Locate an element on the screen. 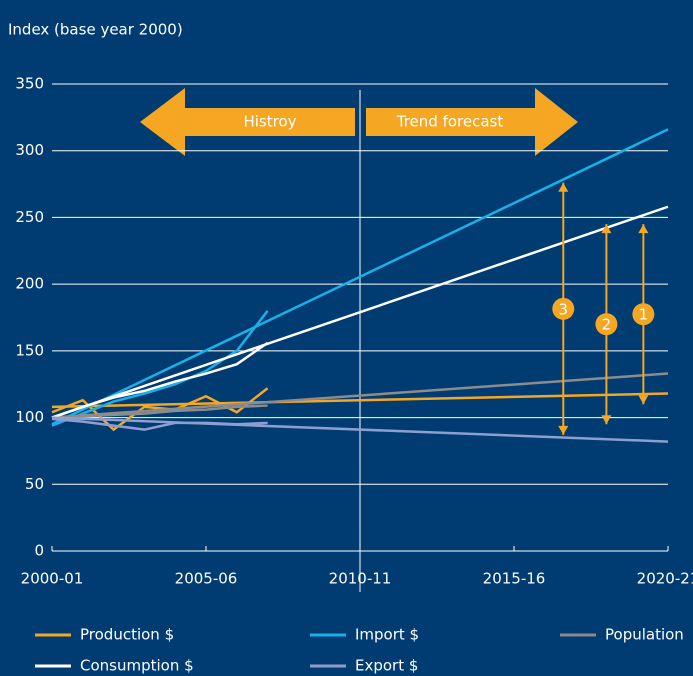  annotation-label: 1 is located at coordinates (644, 315).